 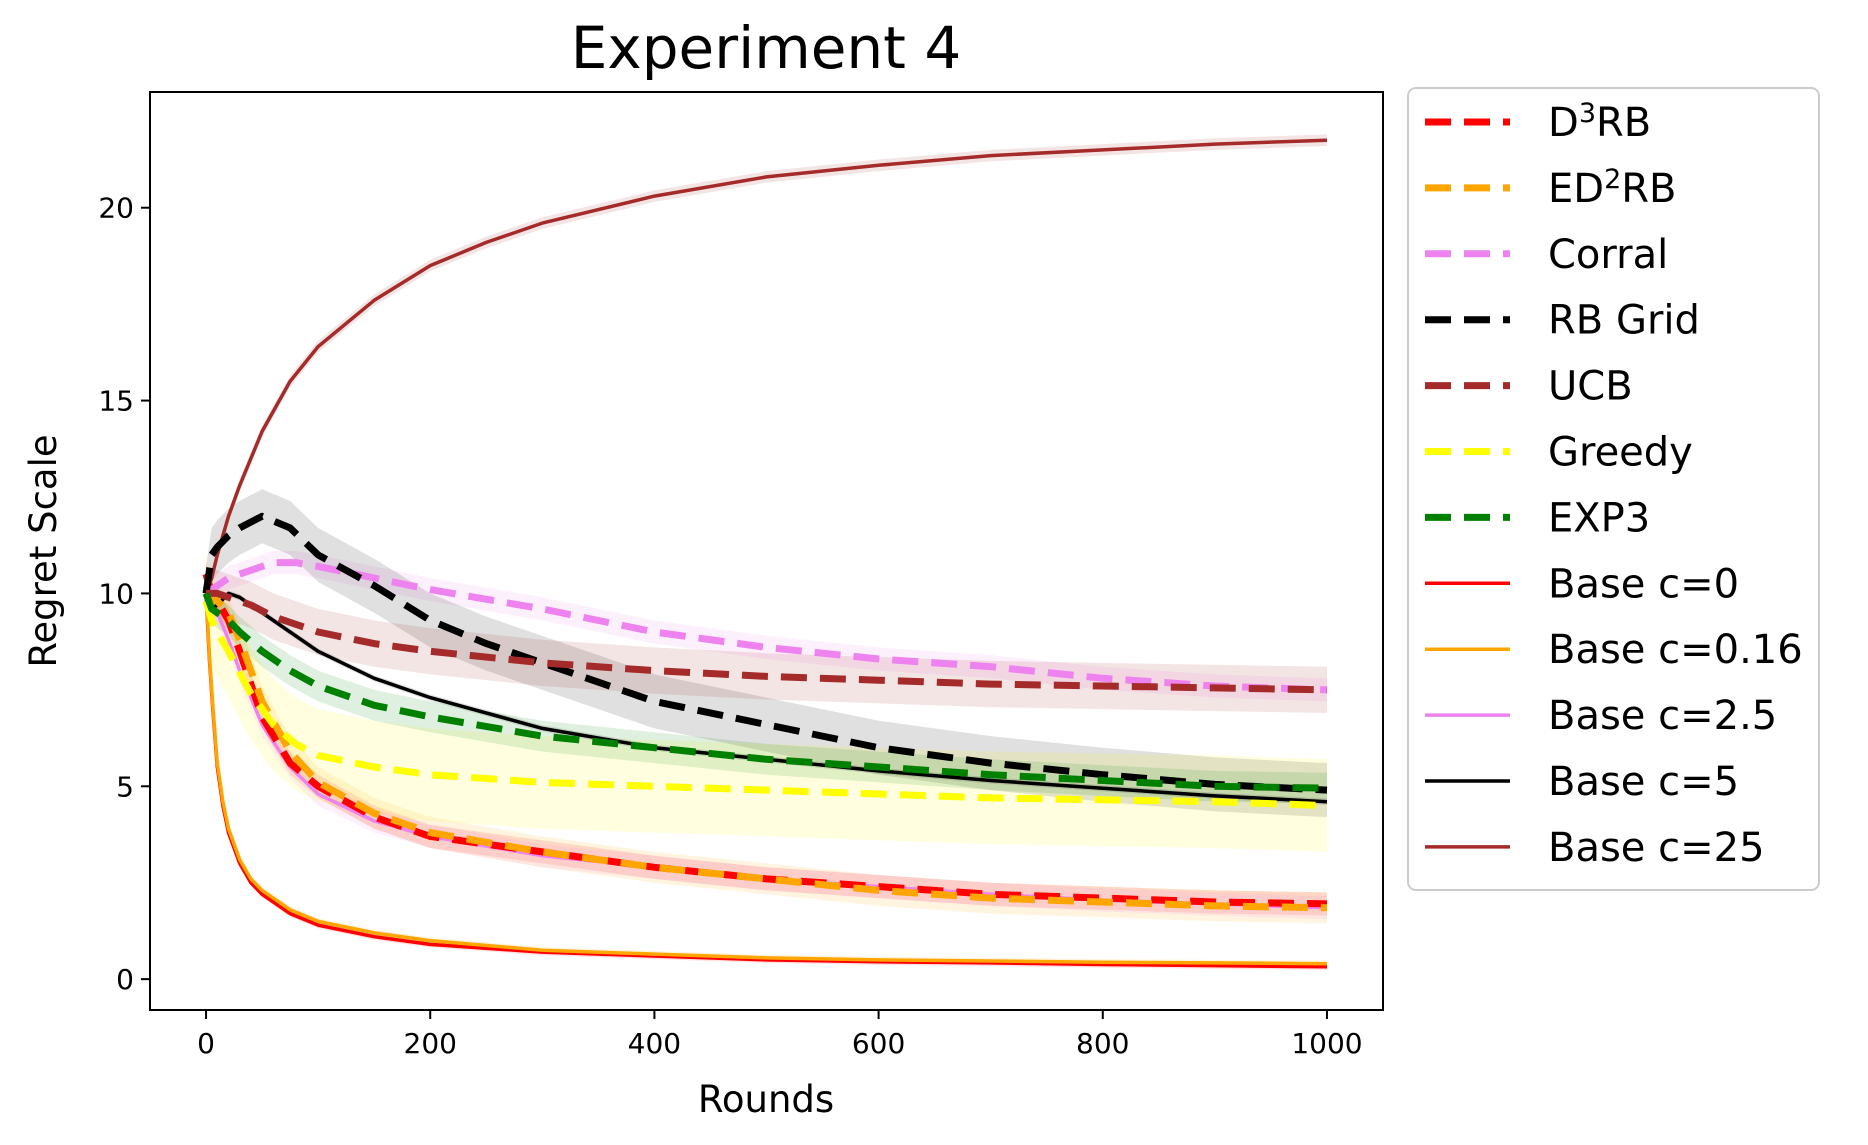 I want to click on legend-item-greedy: Greedy, so click(x=1559, y=453).